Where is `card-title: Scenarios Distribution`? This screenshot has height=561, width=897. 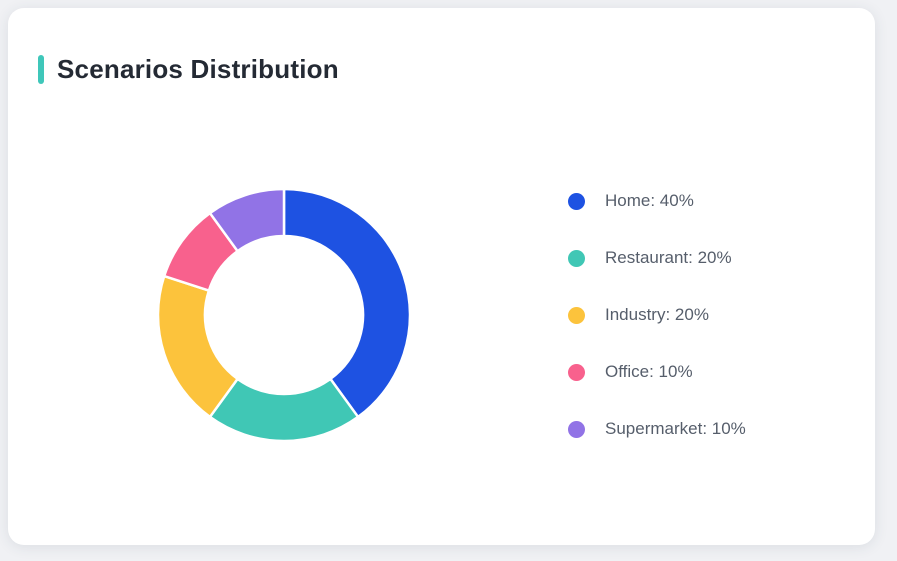
card-title: Scenarios Distribution is located at coordinates (198, 69).